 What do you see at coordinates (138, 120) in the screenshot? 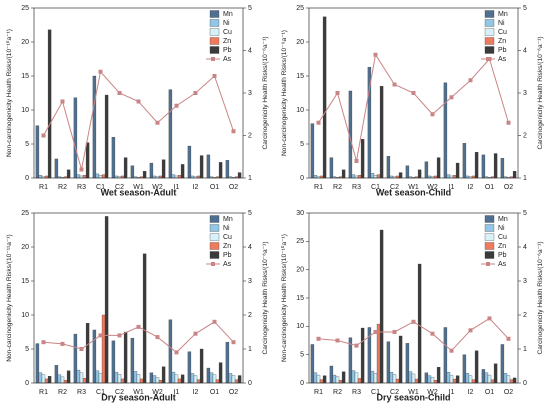
I see `as-line` at bounding box center [138, 120].